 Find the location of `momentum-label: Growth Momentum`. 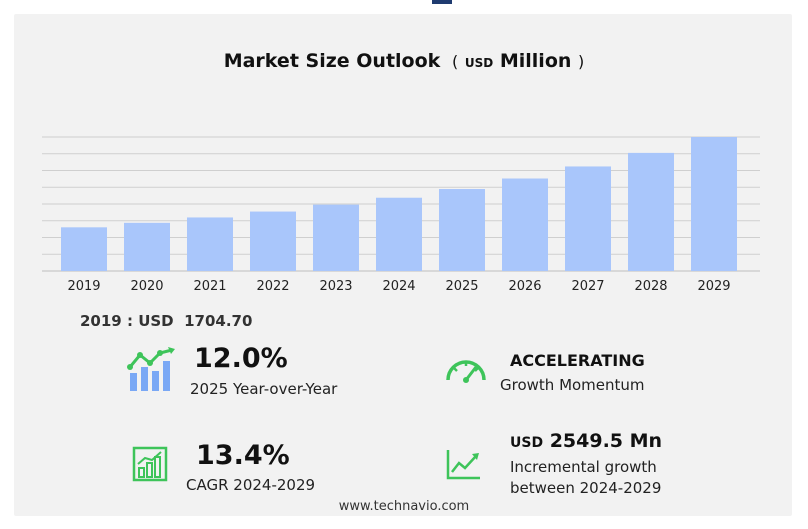

momentum-label: Growth Momentum is located at coordinates (572, 385).